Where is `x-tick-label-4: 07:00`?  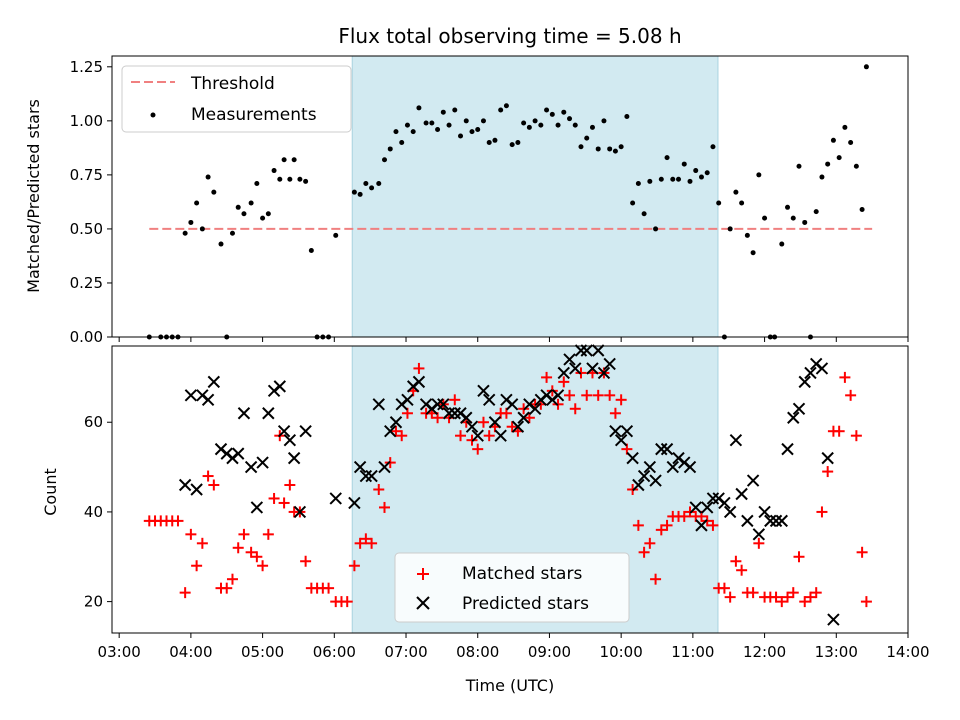
x-tick-label-4: 07:00 is located at coordinates (405, 652).